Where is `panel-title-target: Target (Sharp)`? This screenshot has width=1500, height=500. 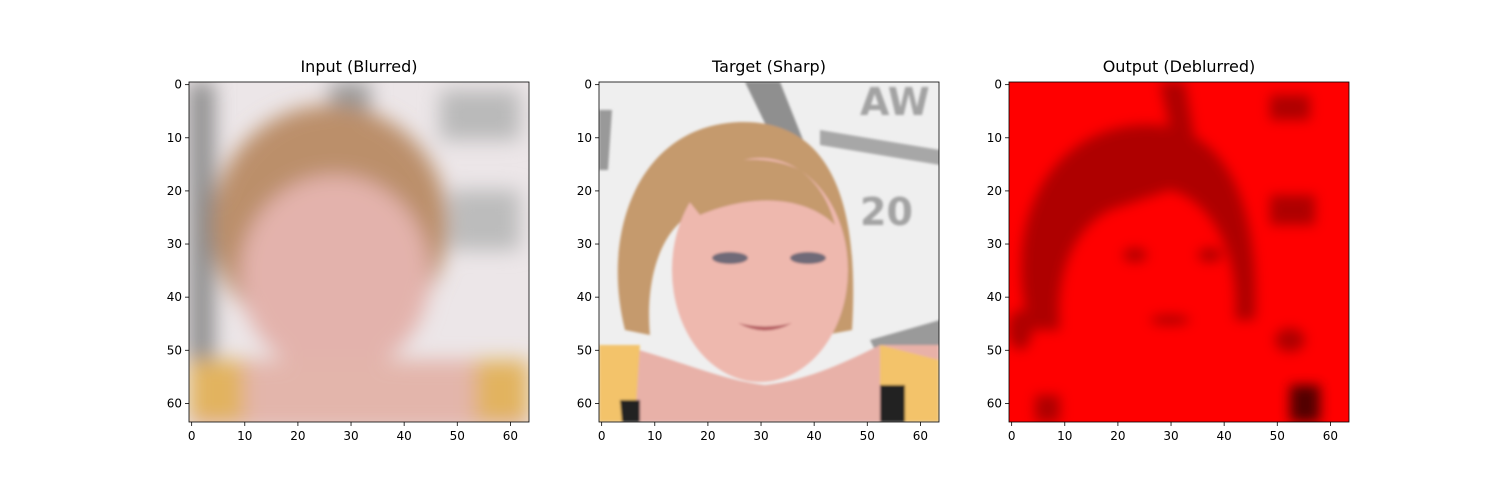
panel-title-target: Target (Sharp) is located at coordinates (769, 66).